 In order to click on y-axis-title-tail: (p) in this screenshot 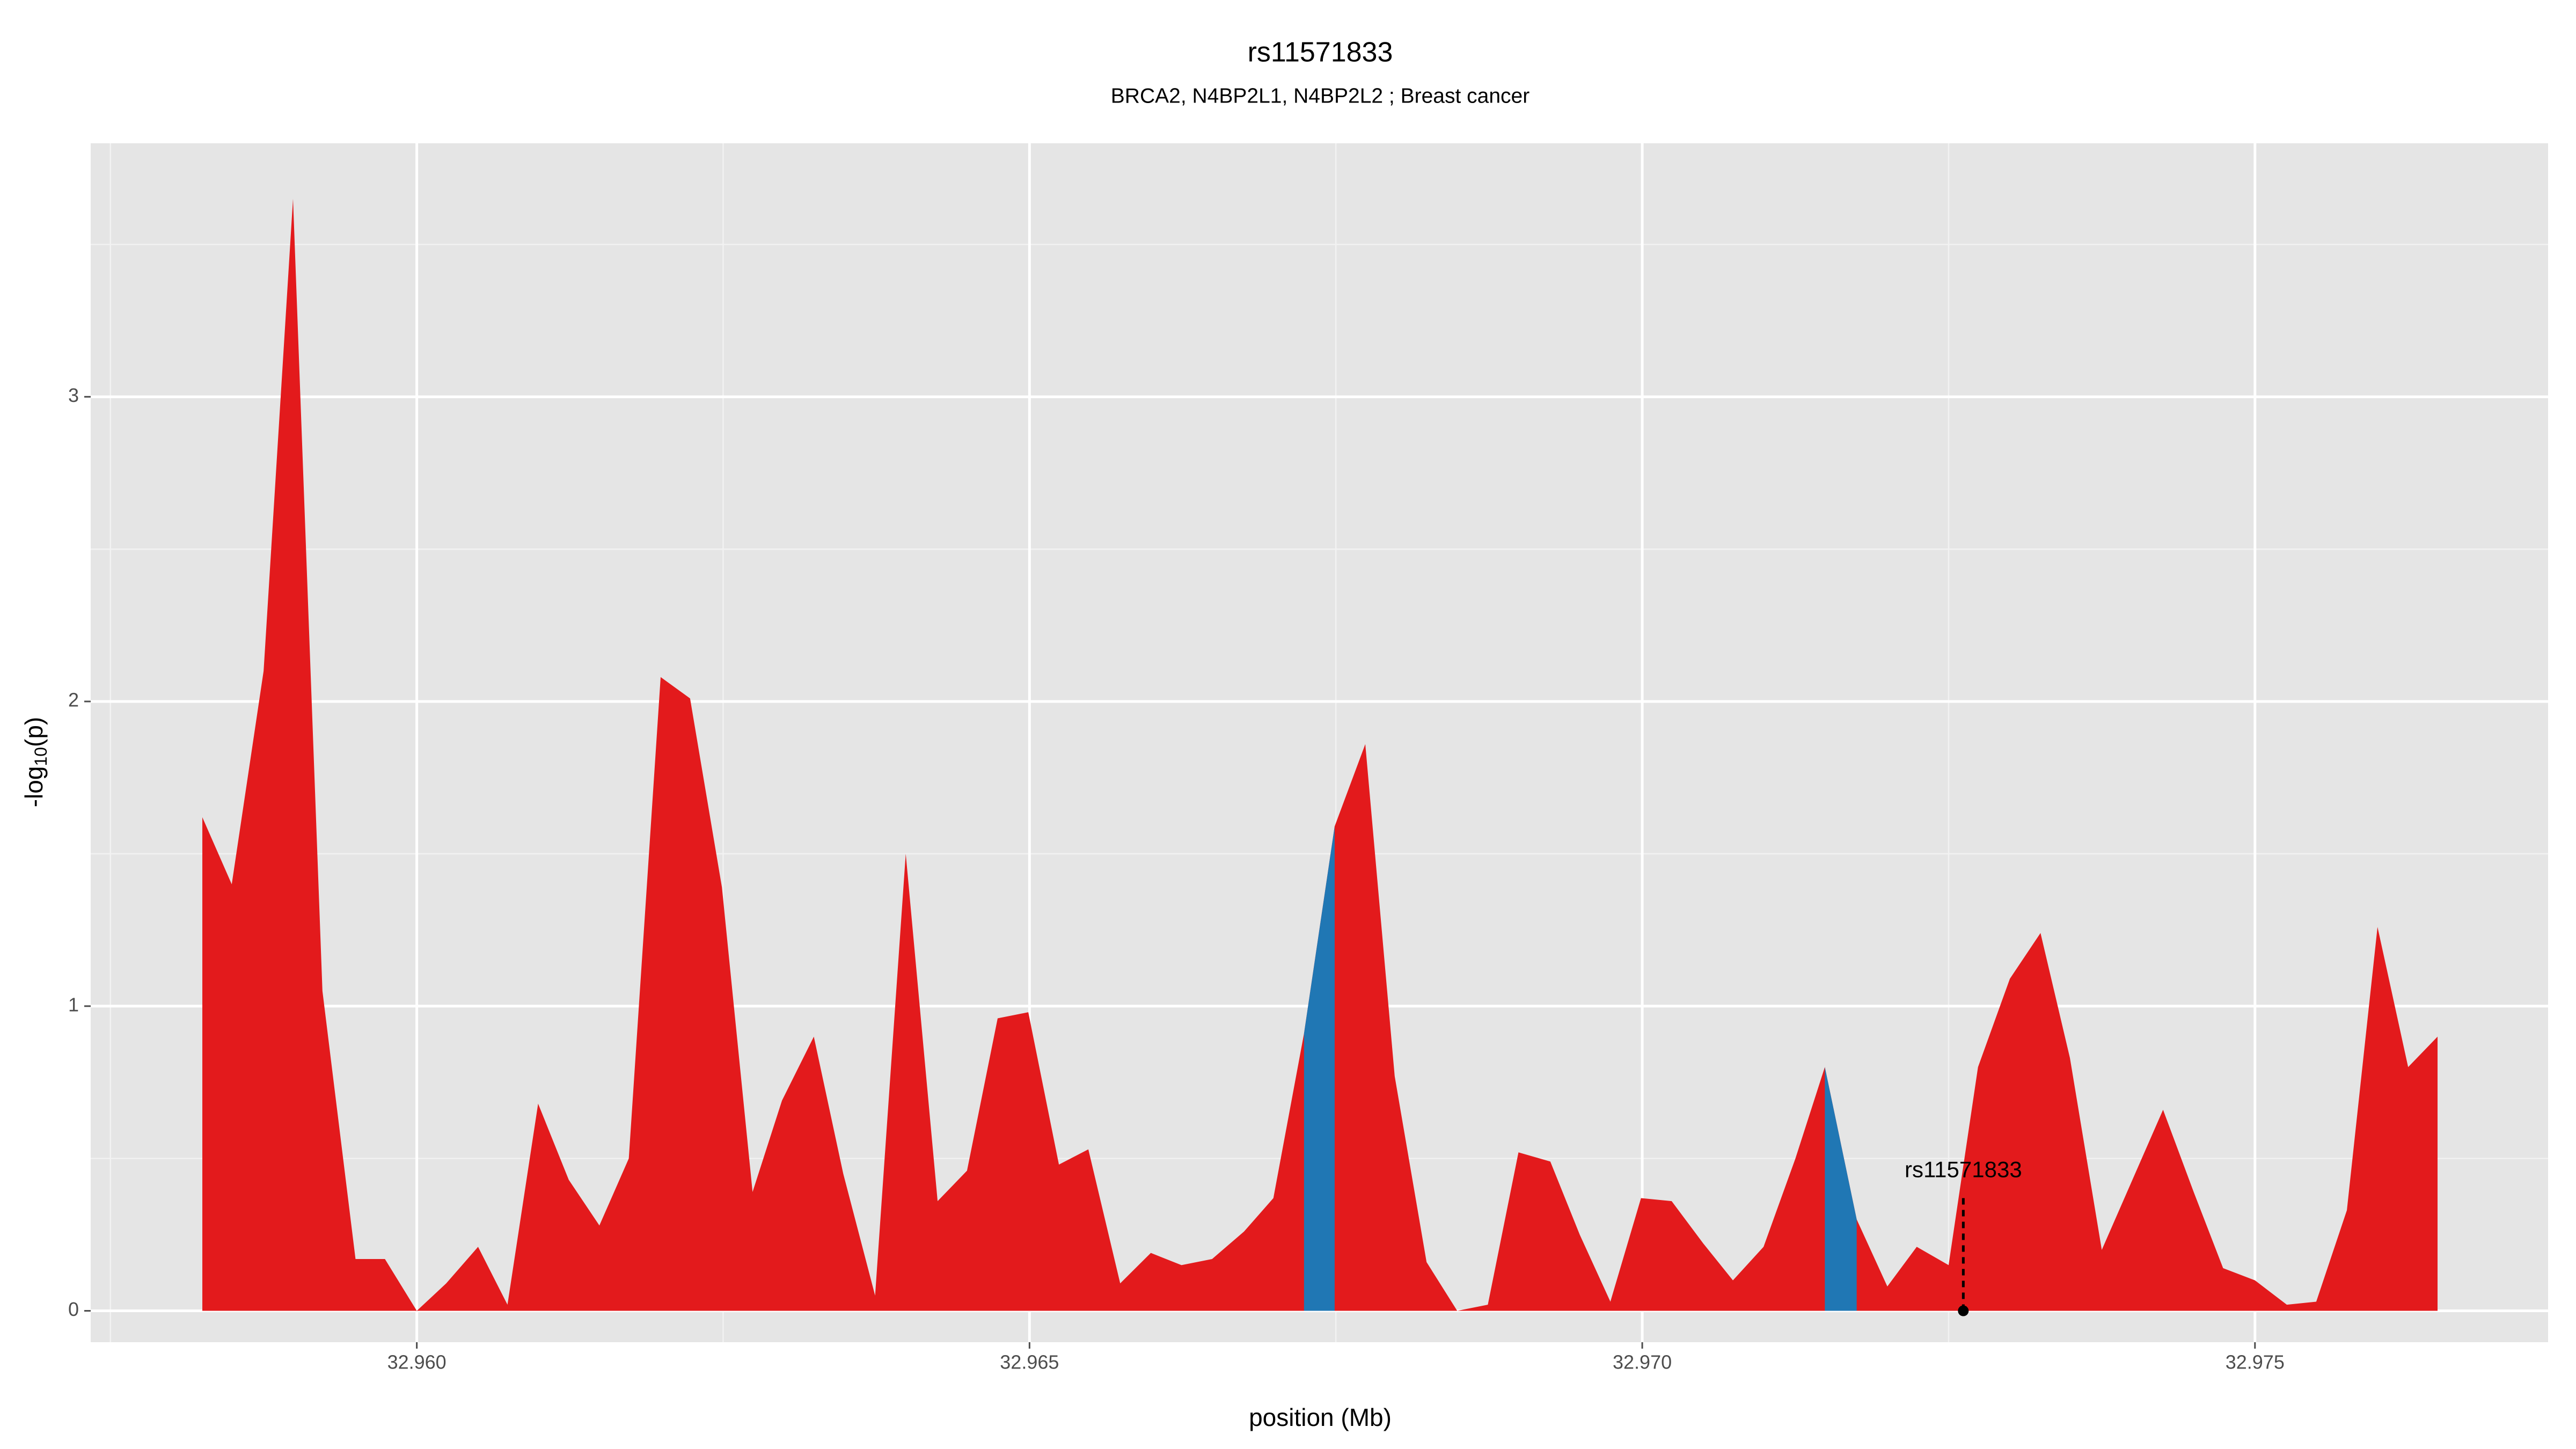, I will do `click(34, 732)`.